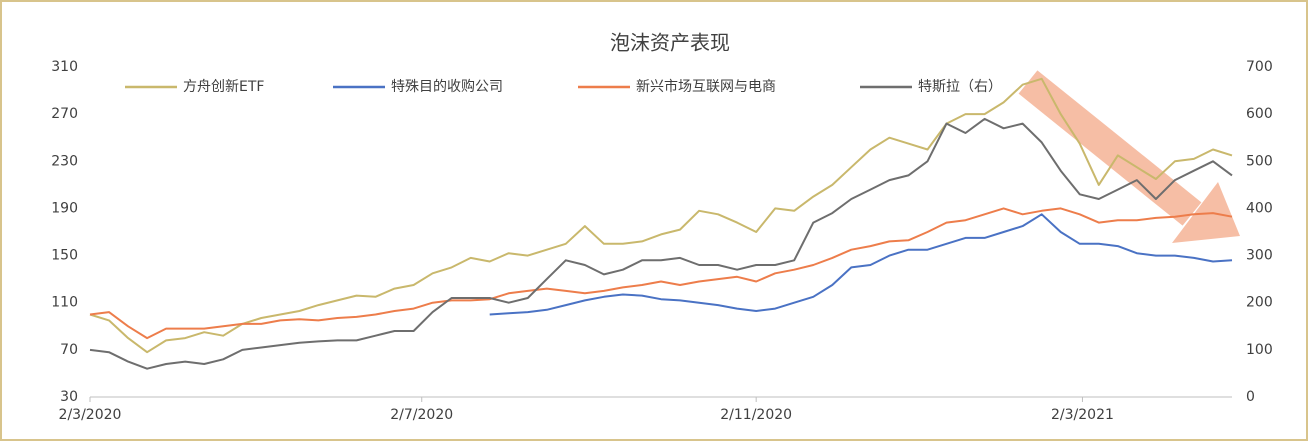  Describe the element at coordinates (1259, 114) in the screenshot. I see `y2-tick-label: 600` at that location.